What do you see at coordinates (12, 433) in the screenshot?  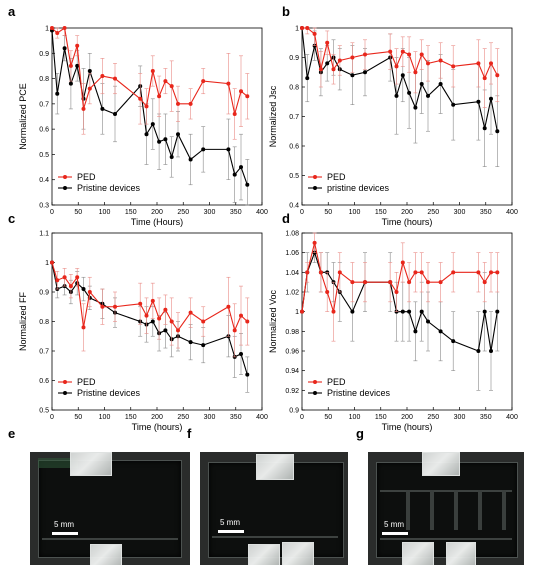 I see `photo-label-e: e` at bounding box center [12, 433].